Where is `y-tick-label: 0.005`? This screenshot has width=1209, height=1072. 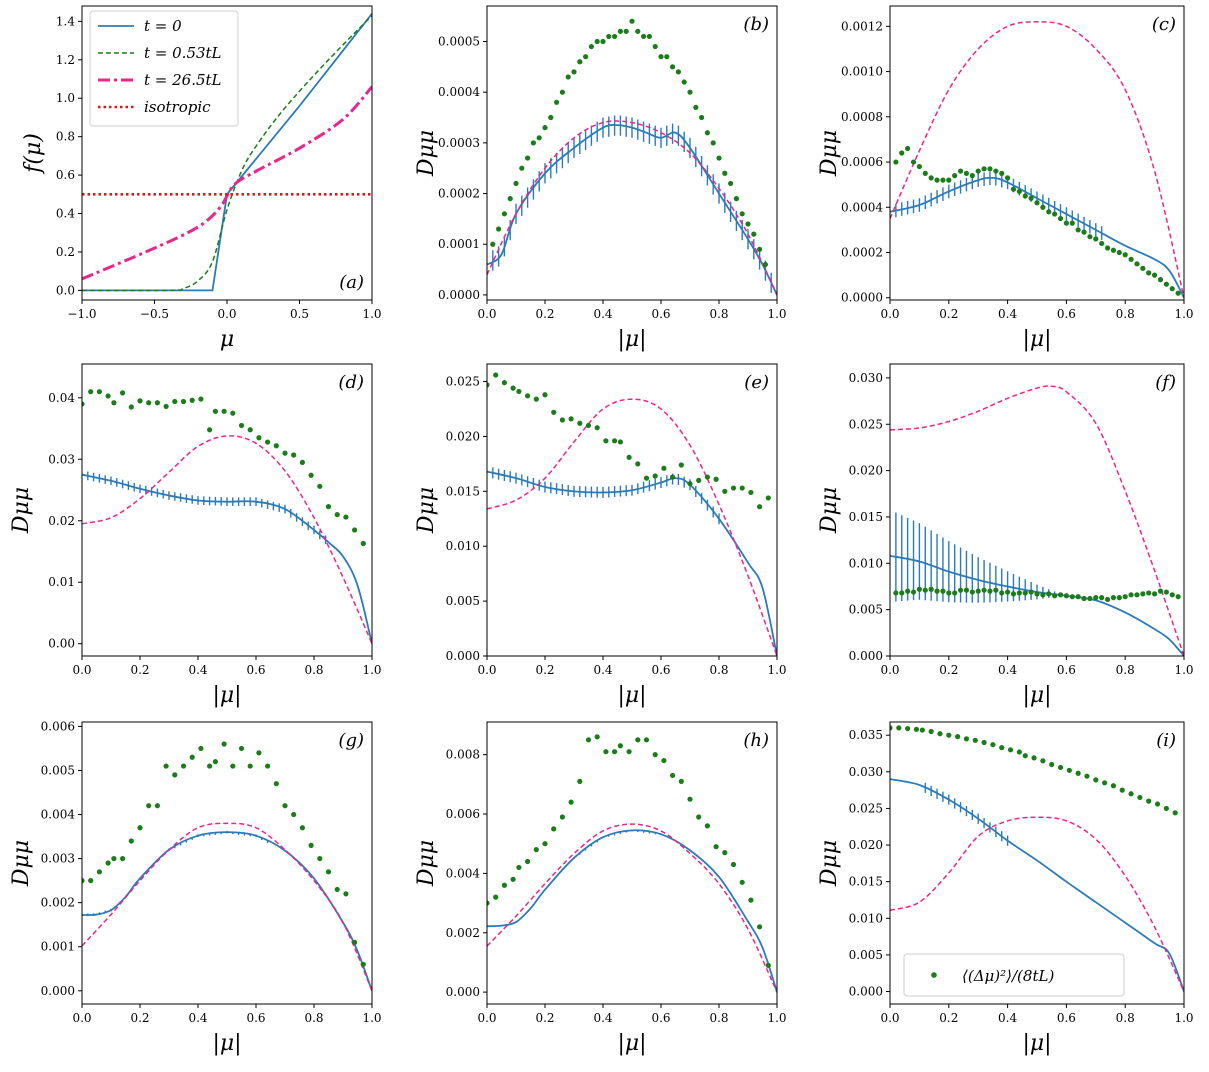
y-tick-label: 0.005 is located at coordinates (463, 601).